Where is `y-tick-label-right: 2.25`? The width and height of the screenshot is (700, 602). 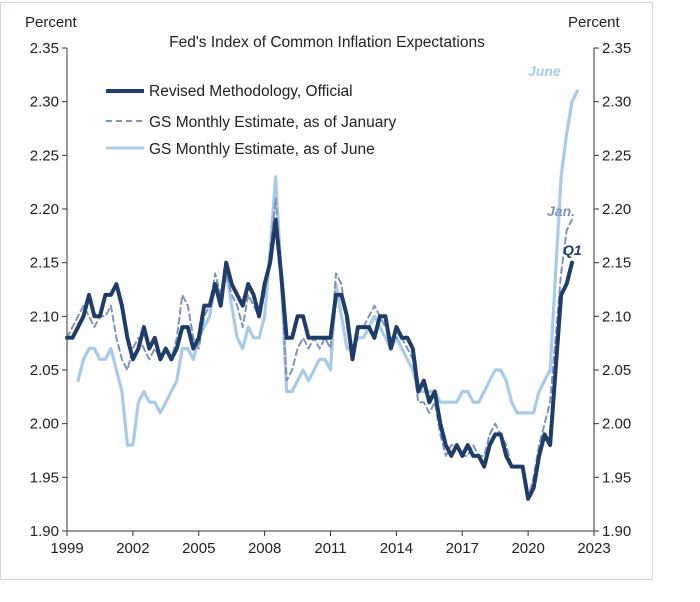 y-tick-label-right: 2.25 is located at coordinates (616, 155).